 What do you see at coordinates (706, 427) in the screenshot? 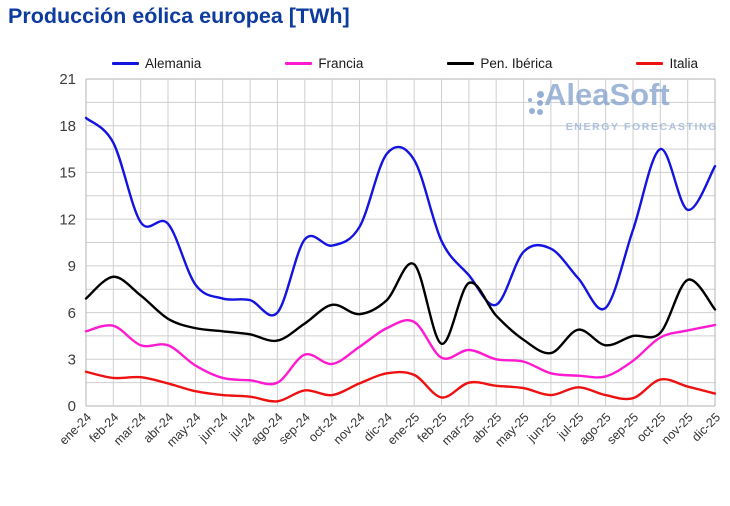
I see `month-label: dic-25` at bounding box center [706, 427].